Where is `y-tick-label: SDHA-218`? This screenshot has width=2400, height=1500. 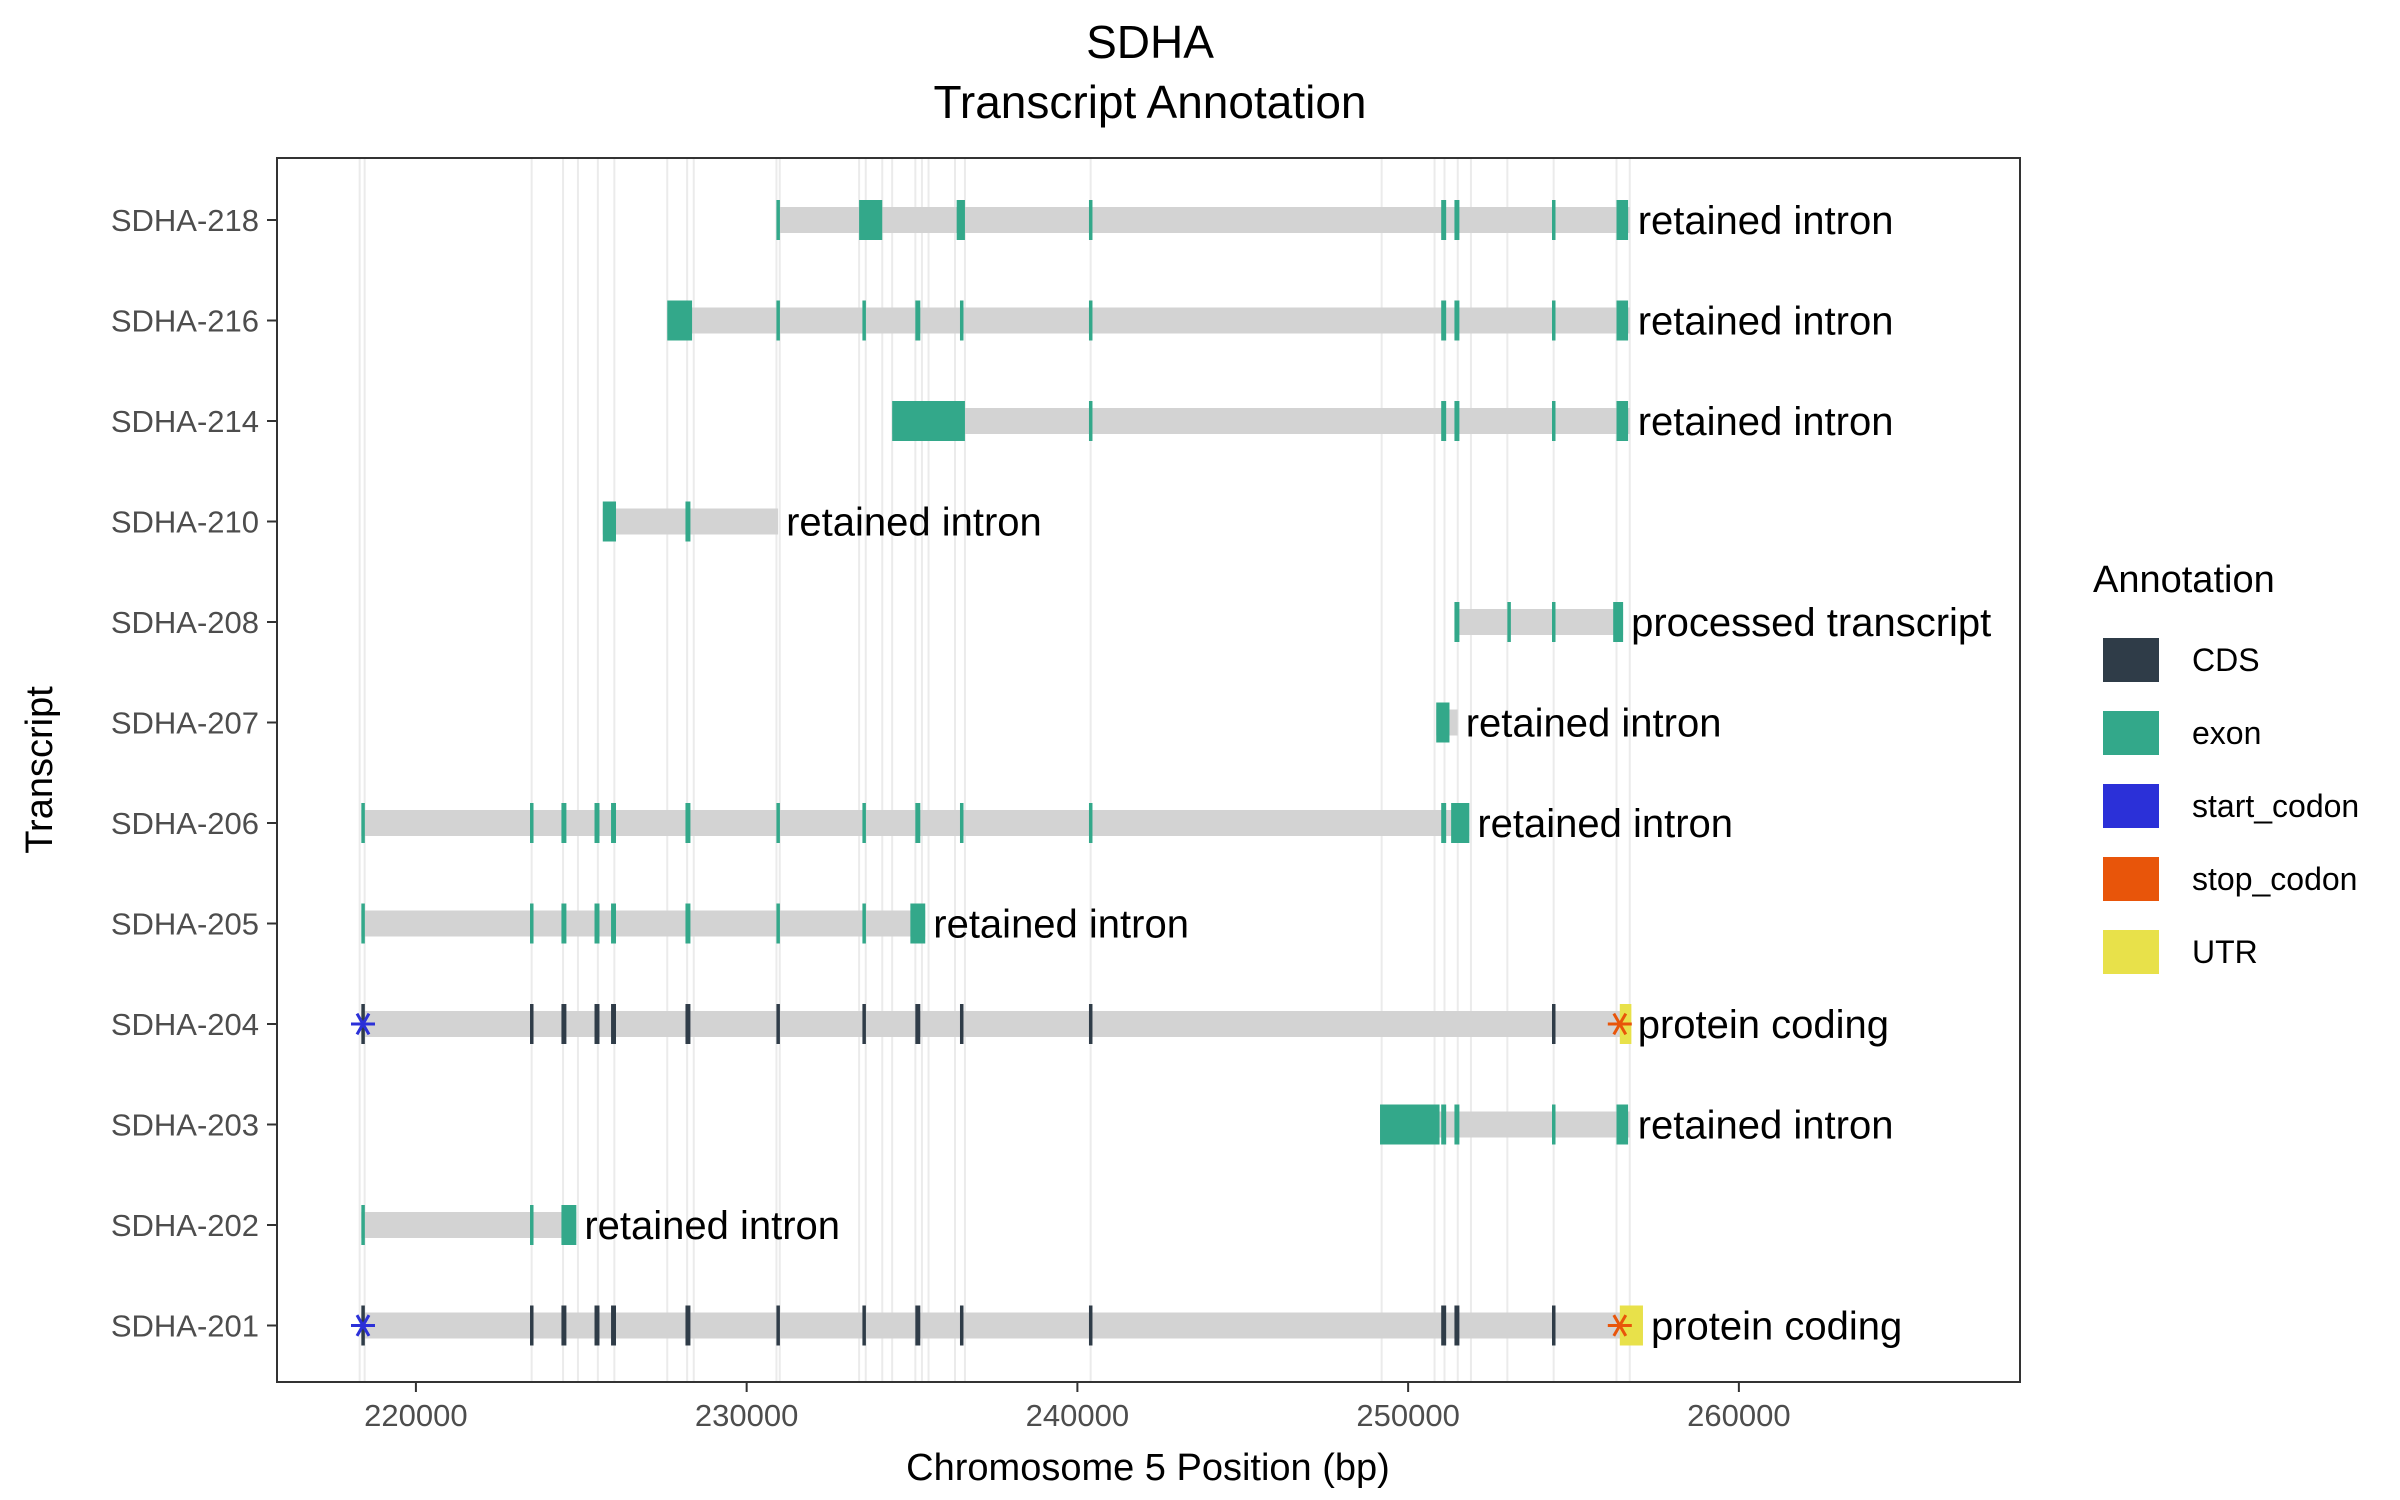 y-tick-label: SDHA-218 is located at coordinates (185, 220).